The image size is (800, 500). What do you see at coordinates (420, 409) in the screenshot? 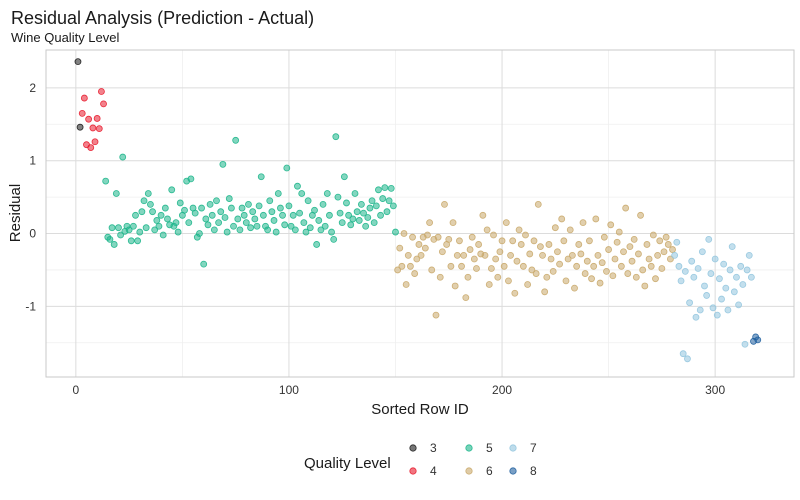
I see `x-axis-title: Sorted Row ID` at bounding box center [420, 409].